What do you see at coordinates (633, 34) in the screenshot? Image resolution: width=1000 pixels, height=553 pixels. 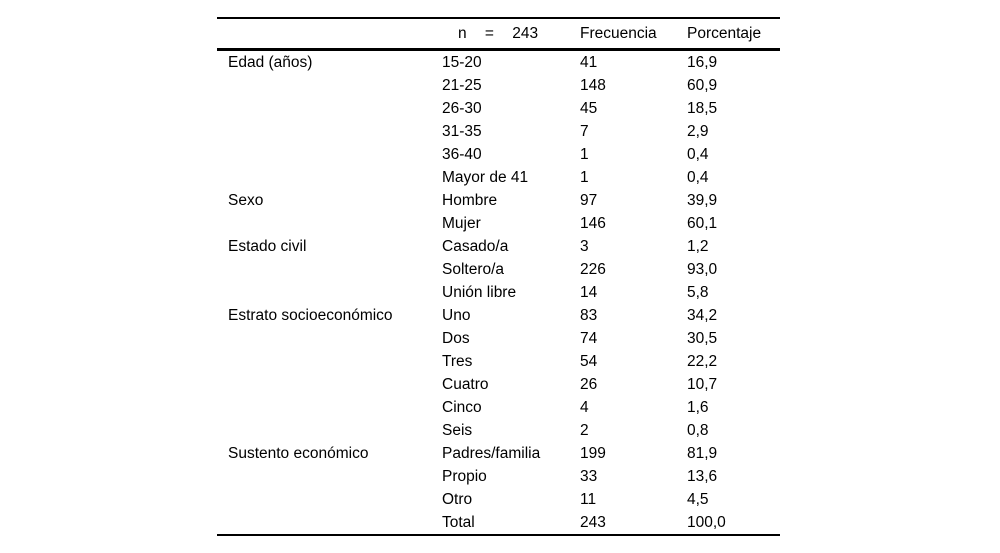 I see `header-cell-frecuencia: Frecuencia` at bounding box center [633, 34].